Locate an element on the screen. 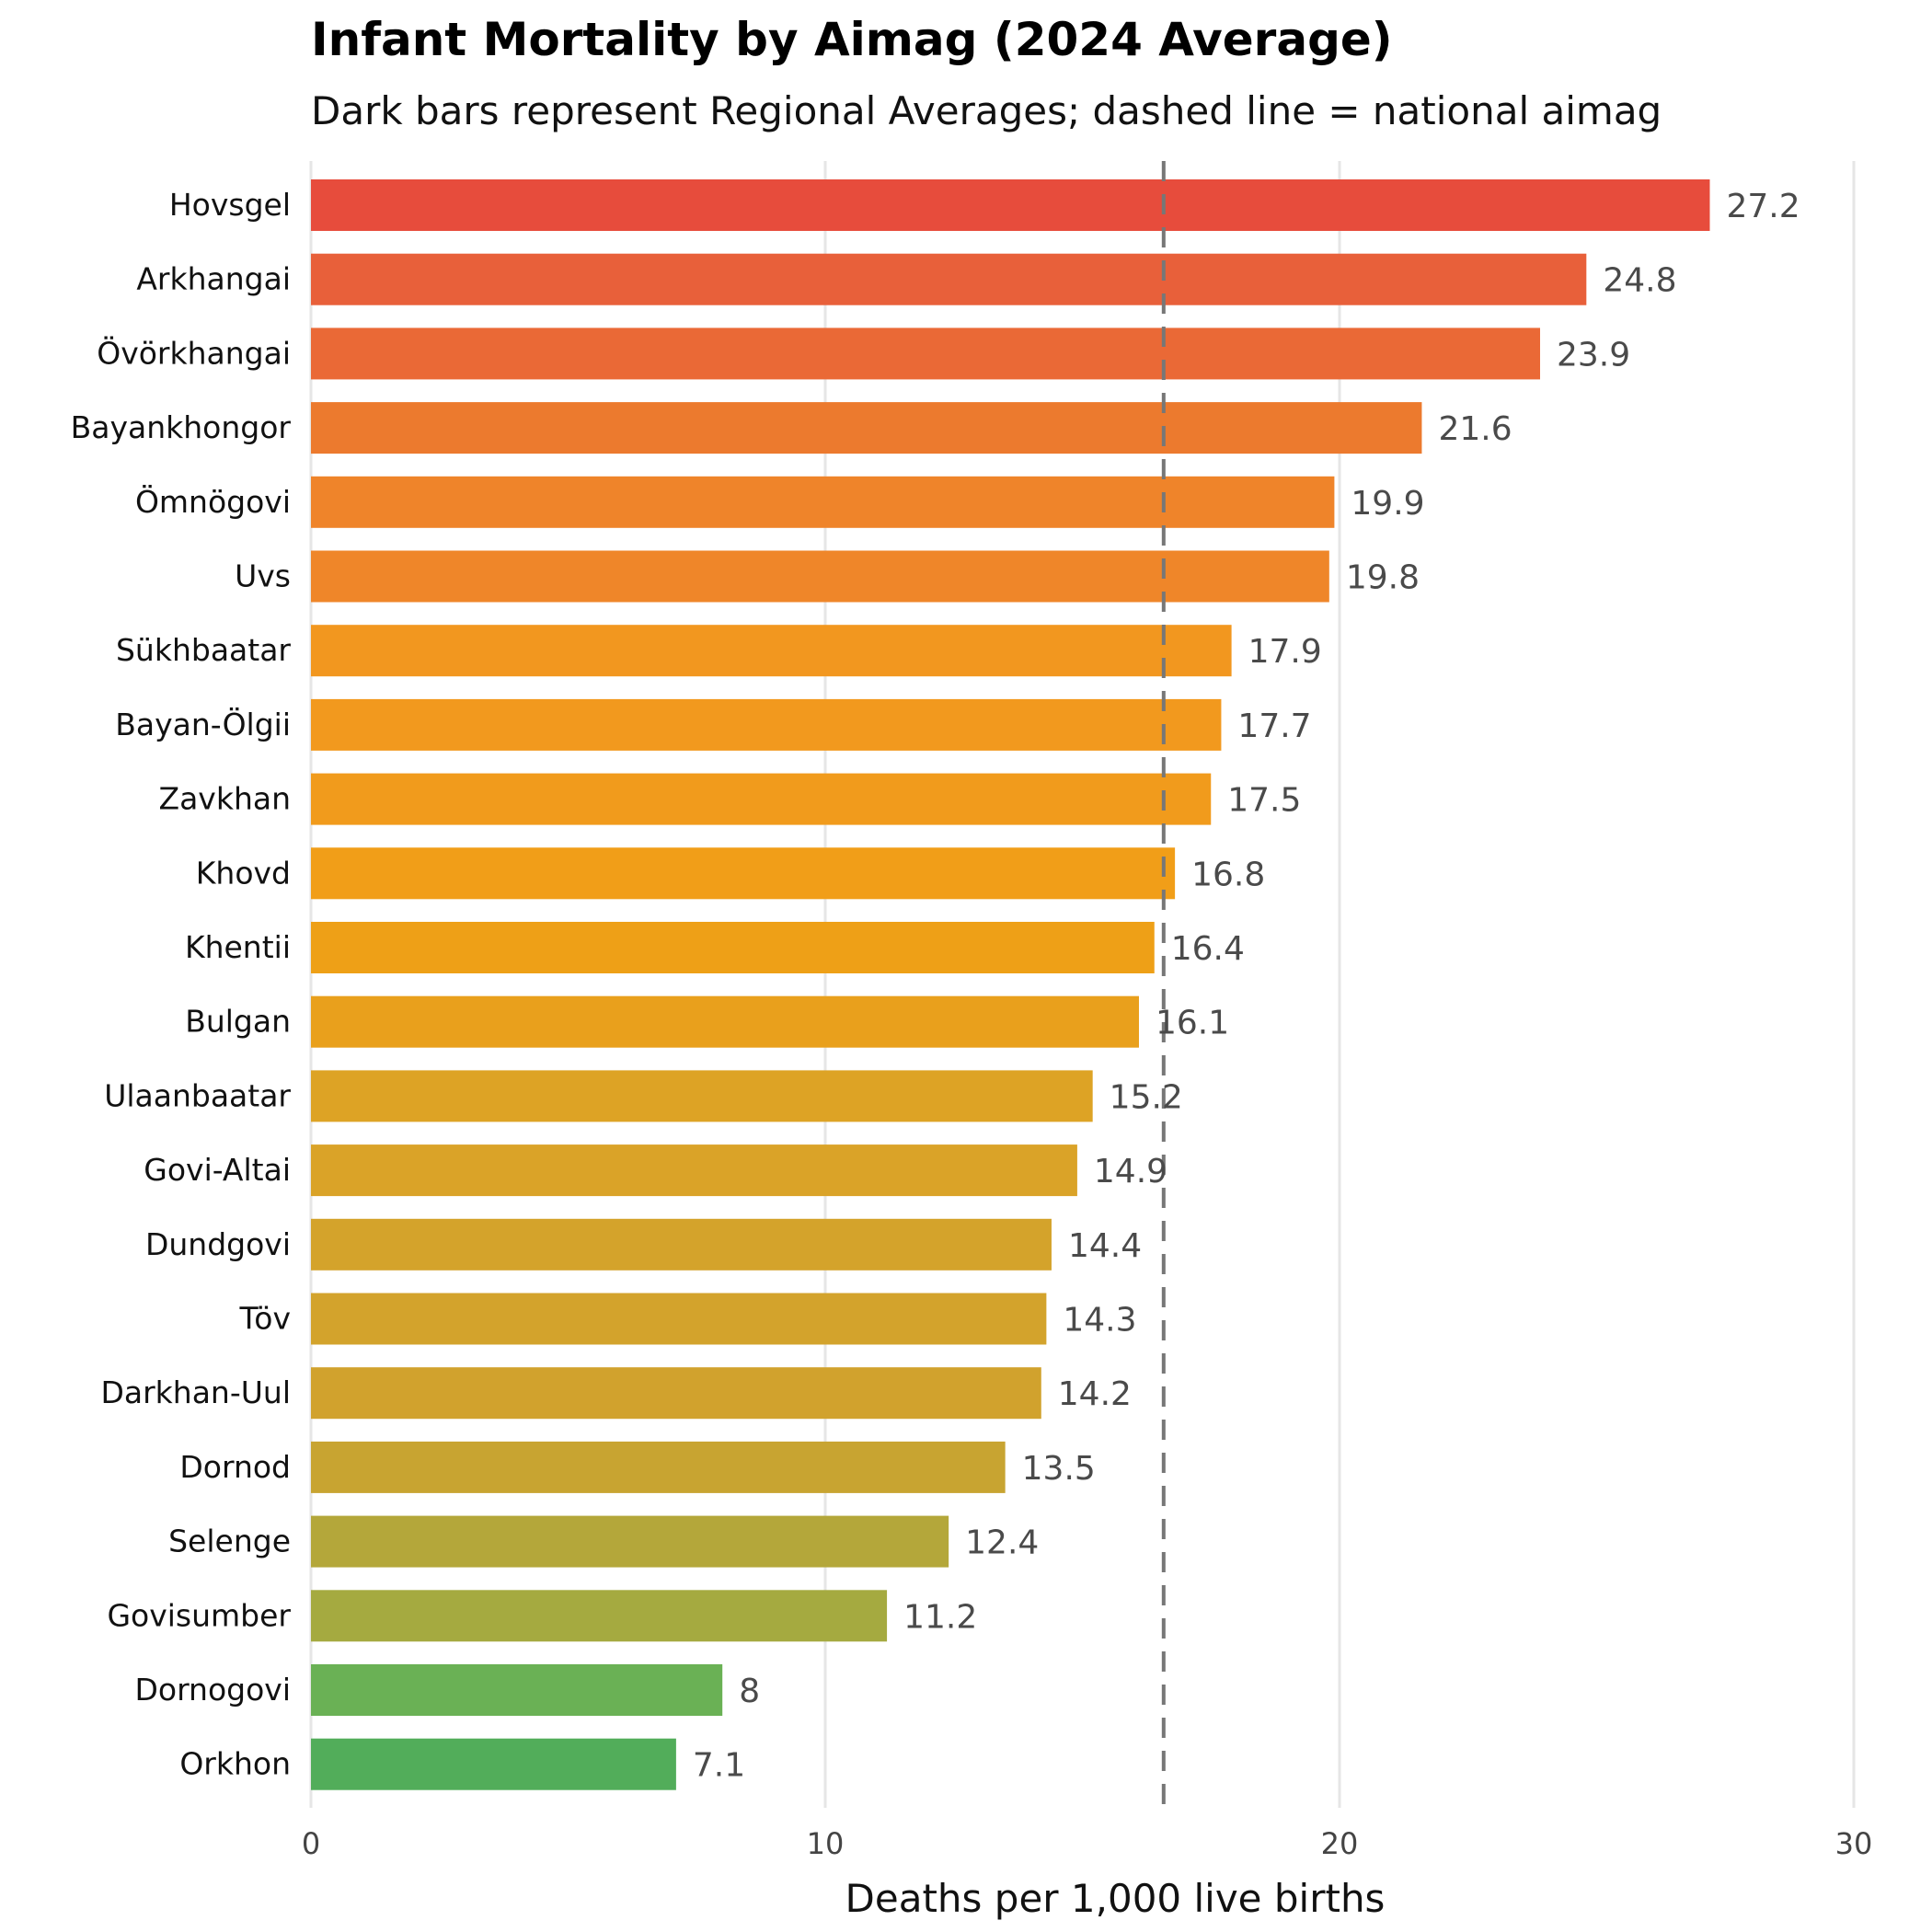  category-label: Hovsgel is located at coordinates (230, 205).